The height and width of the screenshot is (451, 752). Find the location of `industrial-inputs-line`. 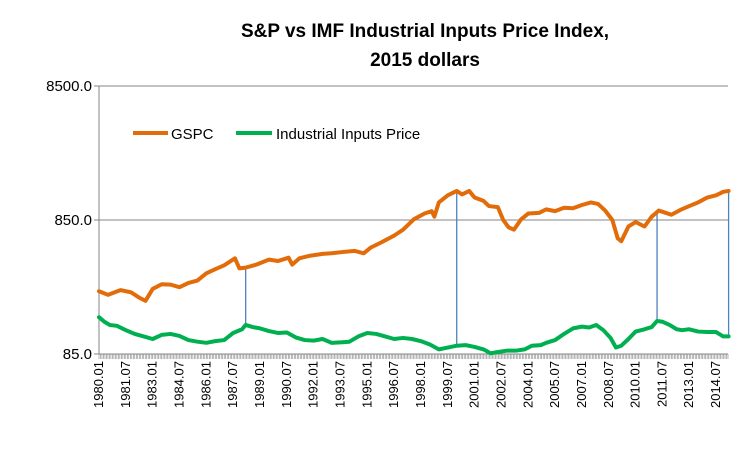

industrial-inputs-line is located at coordinates (414, 335).